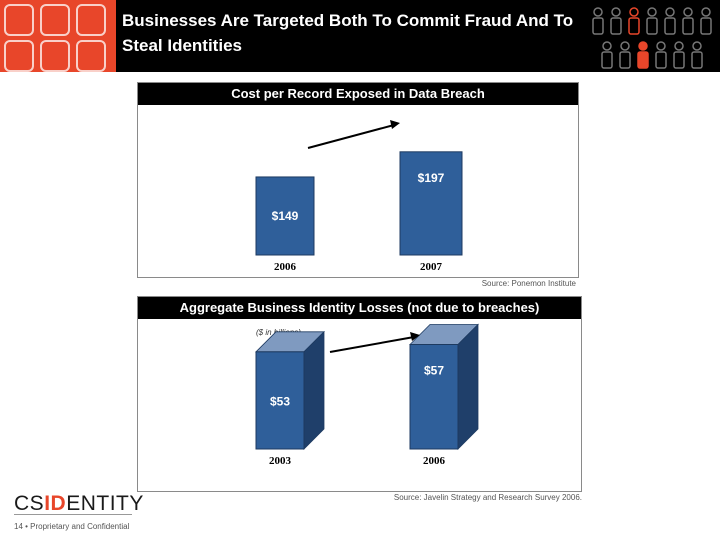 The width and height of the screenshot is (720, 540). I want to click on footer-divider, so click(73, 514).